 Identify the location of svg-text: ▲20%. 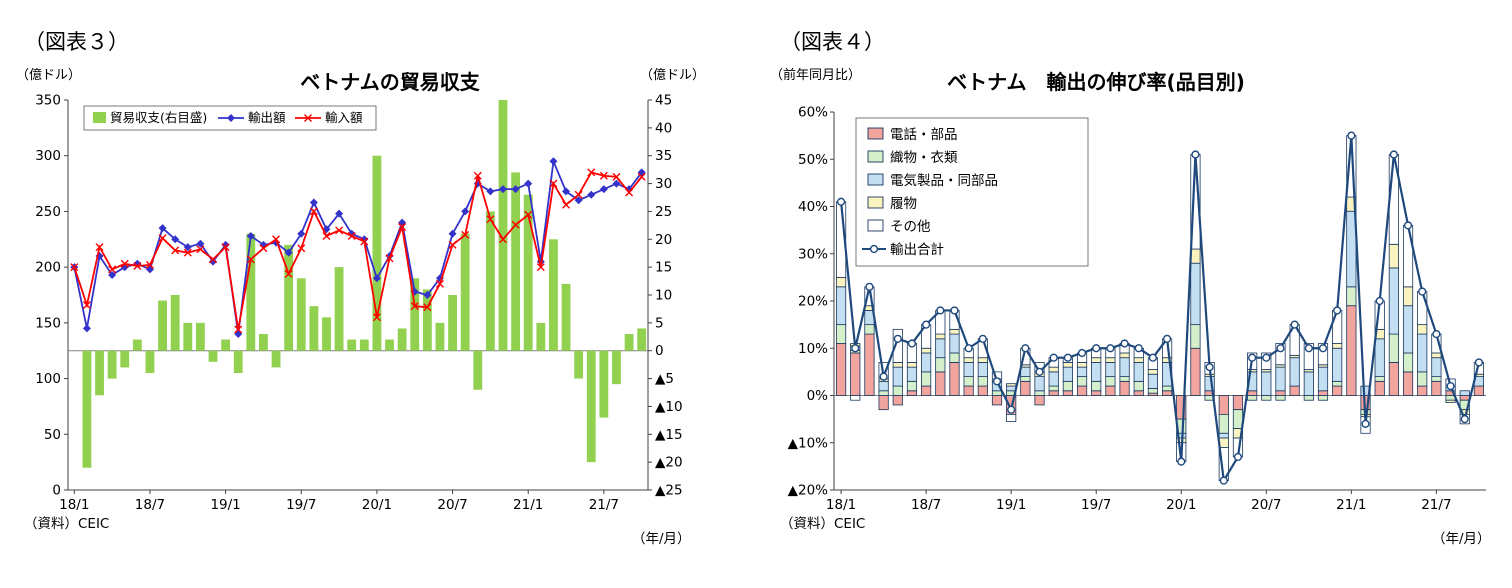
(808, 491).